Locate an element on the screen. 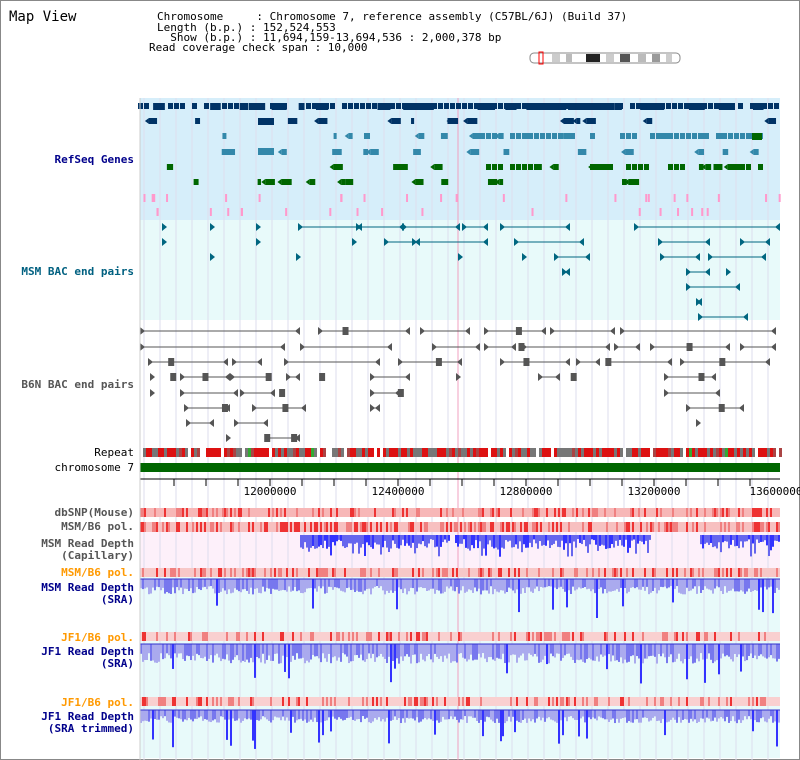 The width and height of the screenshot is (800, 760). track-label-jf1-pol-2: JF1/B6 pol. is located at coordinates (97, 702).